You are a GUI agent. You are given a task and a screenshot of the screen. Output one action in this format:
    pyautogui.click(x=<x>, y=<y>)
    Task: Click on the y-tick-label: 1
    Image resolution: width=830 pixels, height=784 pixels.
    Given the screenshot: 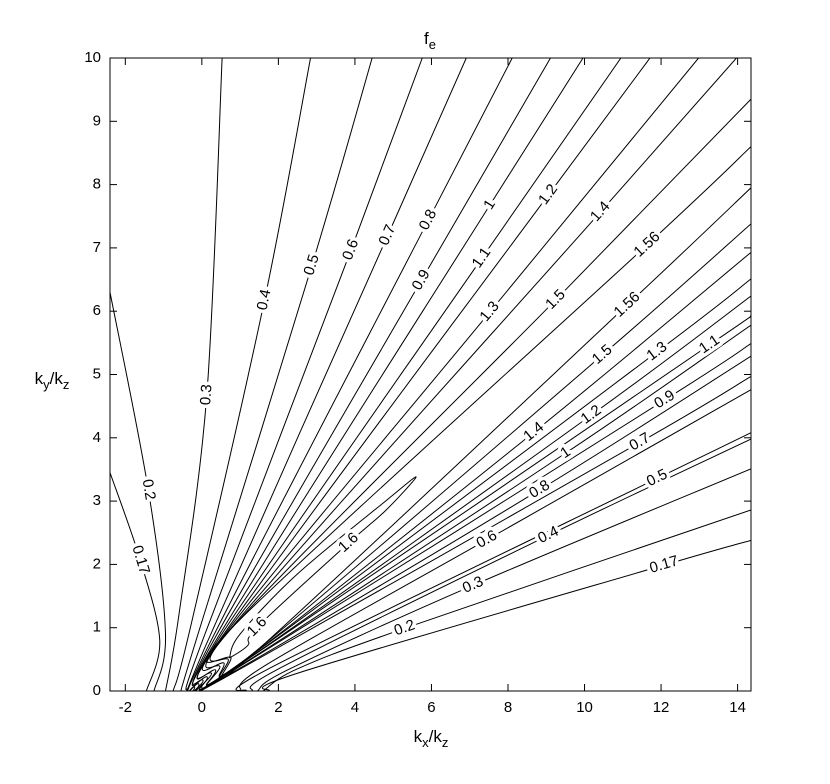 What is the action you would take?
    pyautogui.click(x=97, y=627)
    